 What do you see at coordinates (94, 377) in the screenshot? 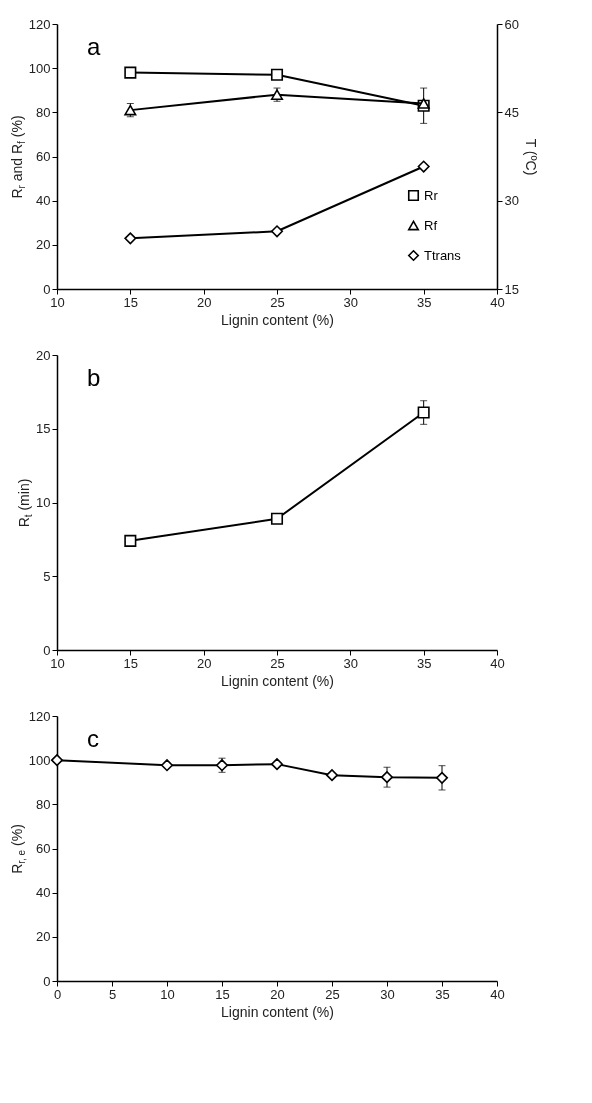
I see `annotation: b` at bounding box center [94, 377].